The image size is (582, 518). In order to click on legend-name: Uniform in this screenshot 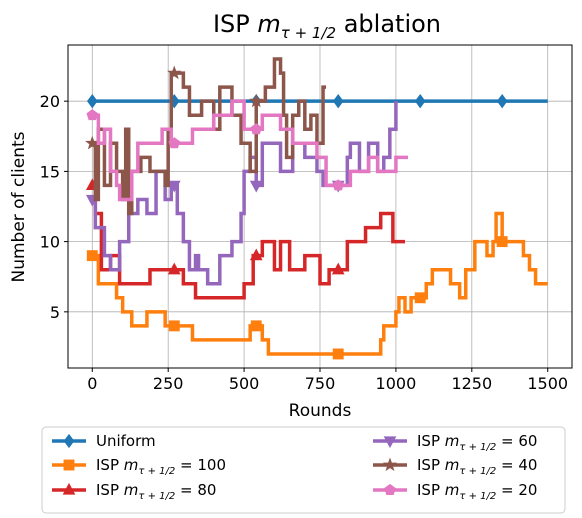, I will do `click(126, 441)`.